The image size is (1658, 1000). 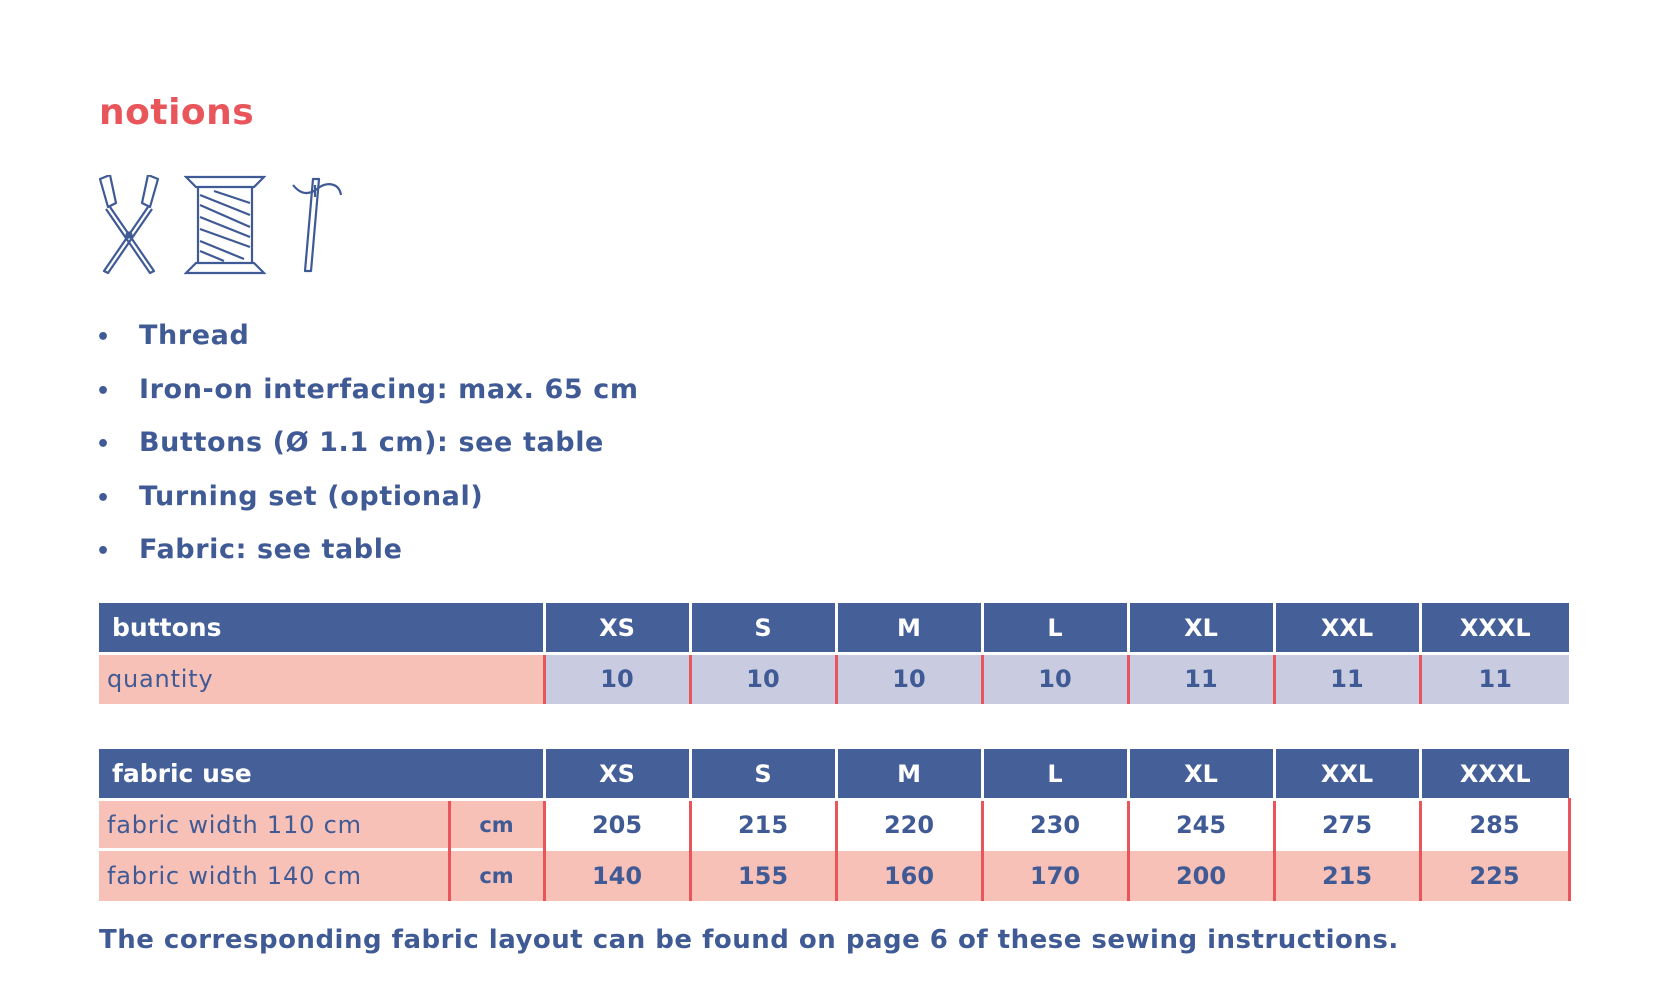 I want to click on section-title: notions, so click(x=177, y=112).